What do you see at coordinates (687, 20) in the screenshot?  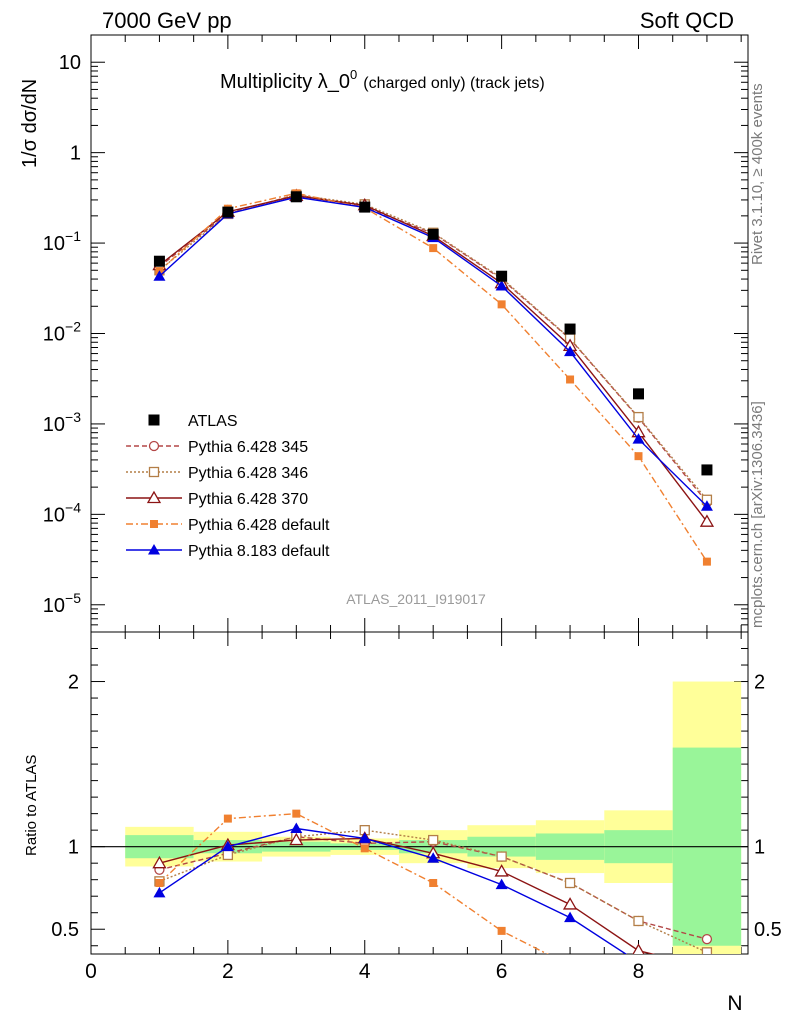 I see `header-right: Soft QCD` at bounding box center [687, 20].